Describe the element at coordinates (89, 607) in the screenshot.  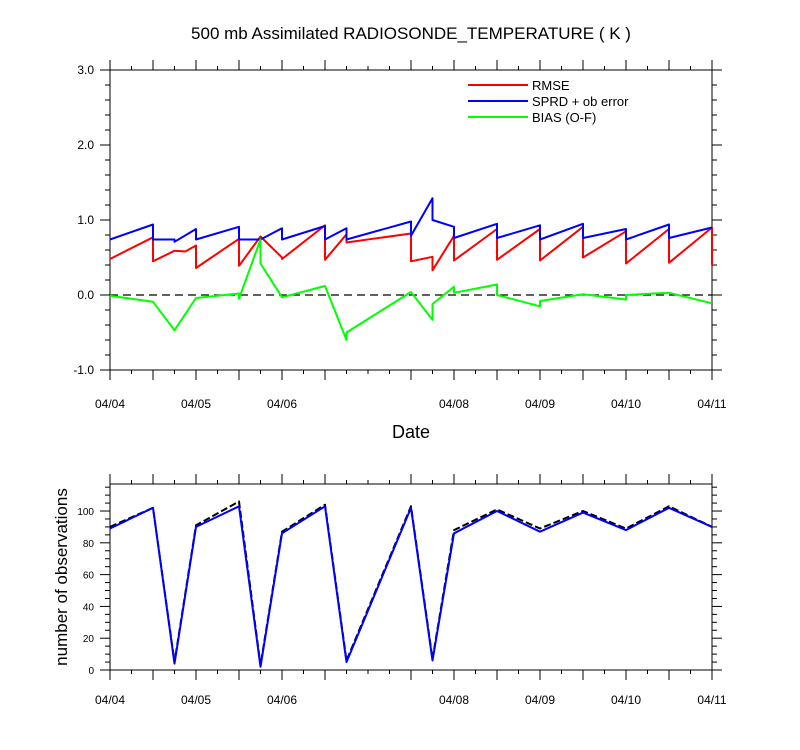
I see `y-tick-label: 40` at that location.